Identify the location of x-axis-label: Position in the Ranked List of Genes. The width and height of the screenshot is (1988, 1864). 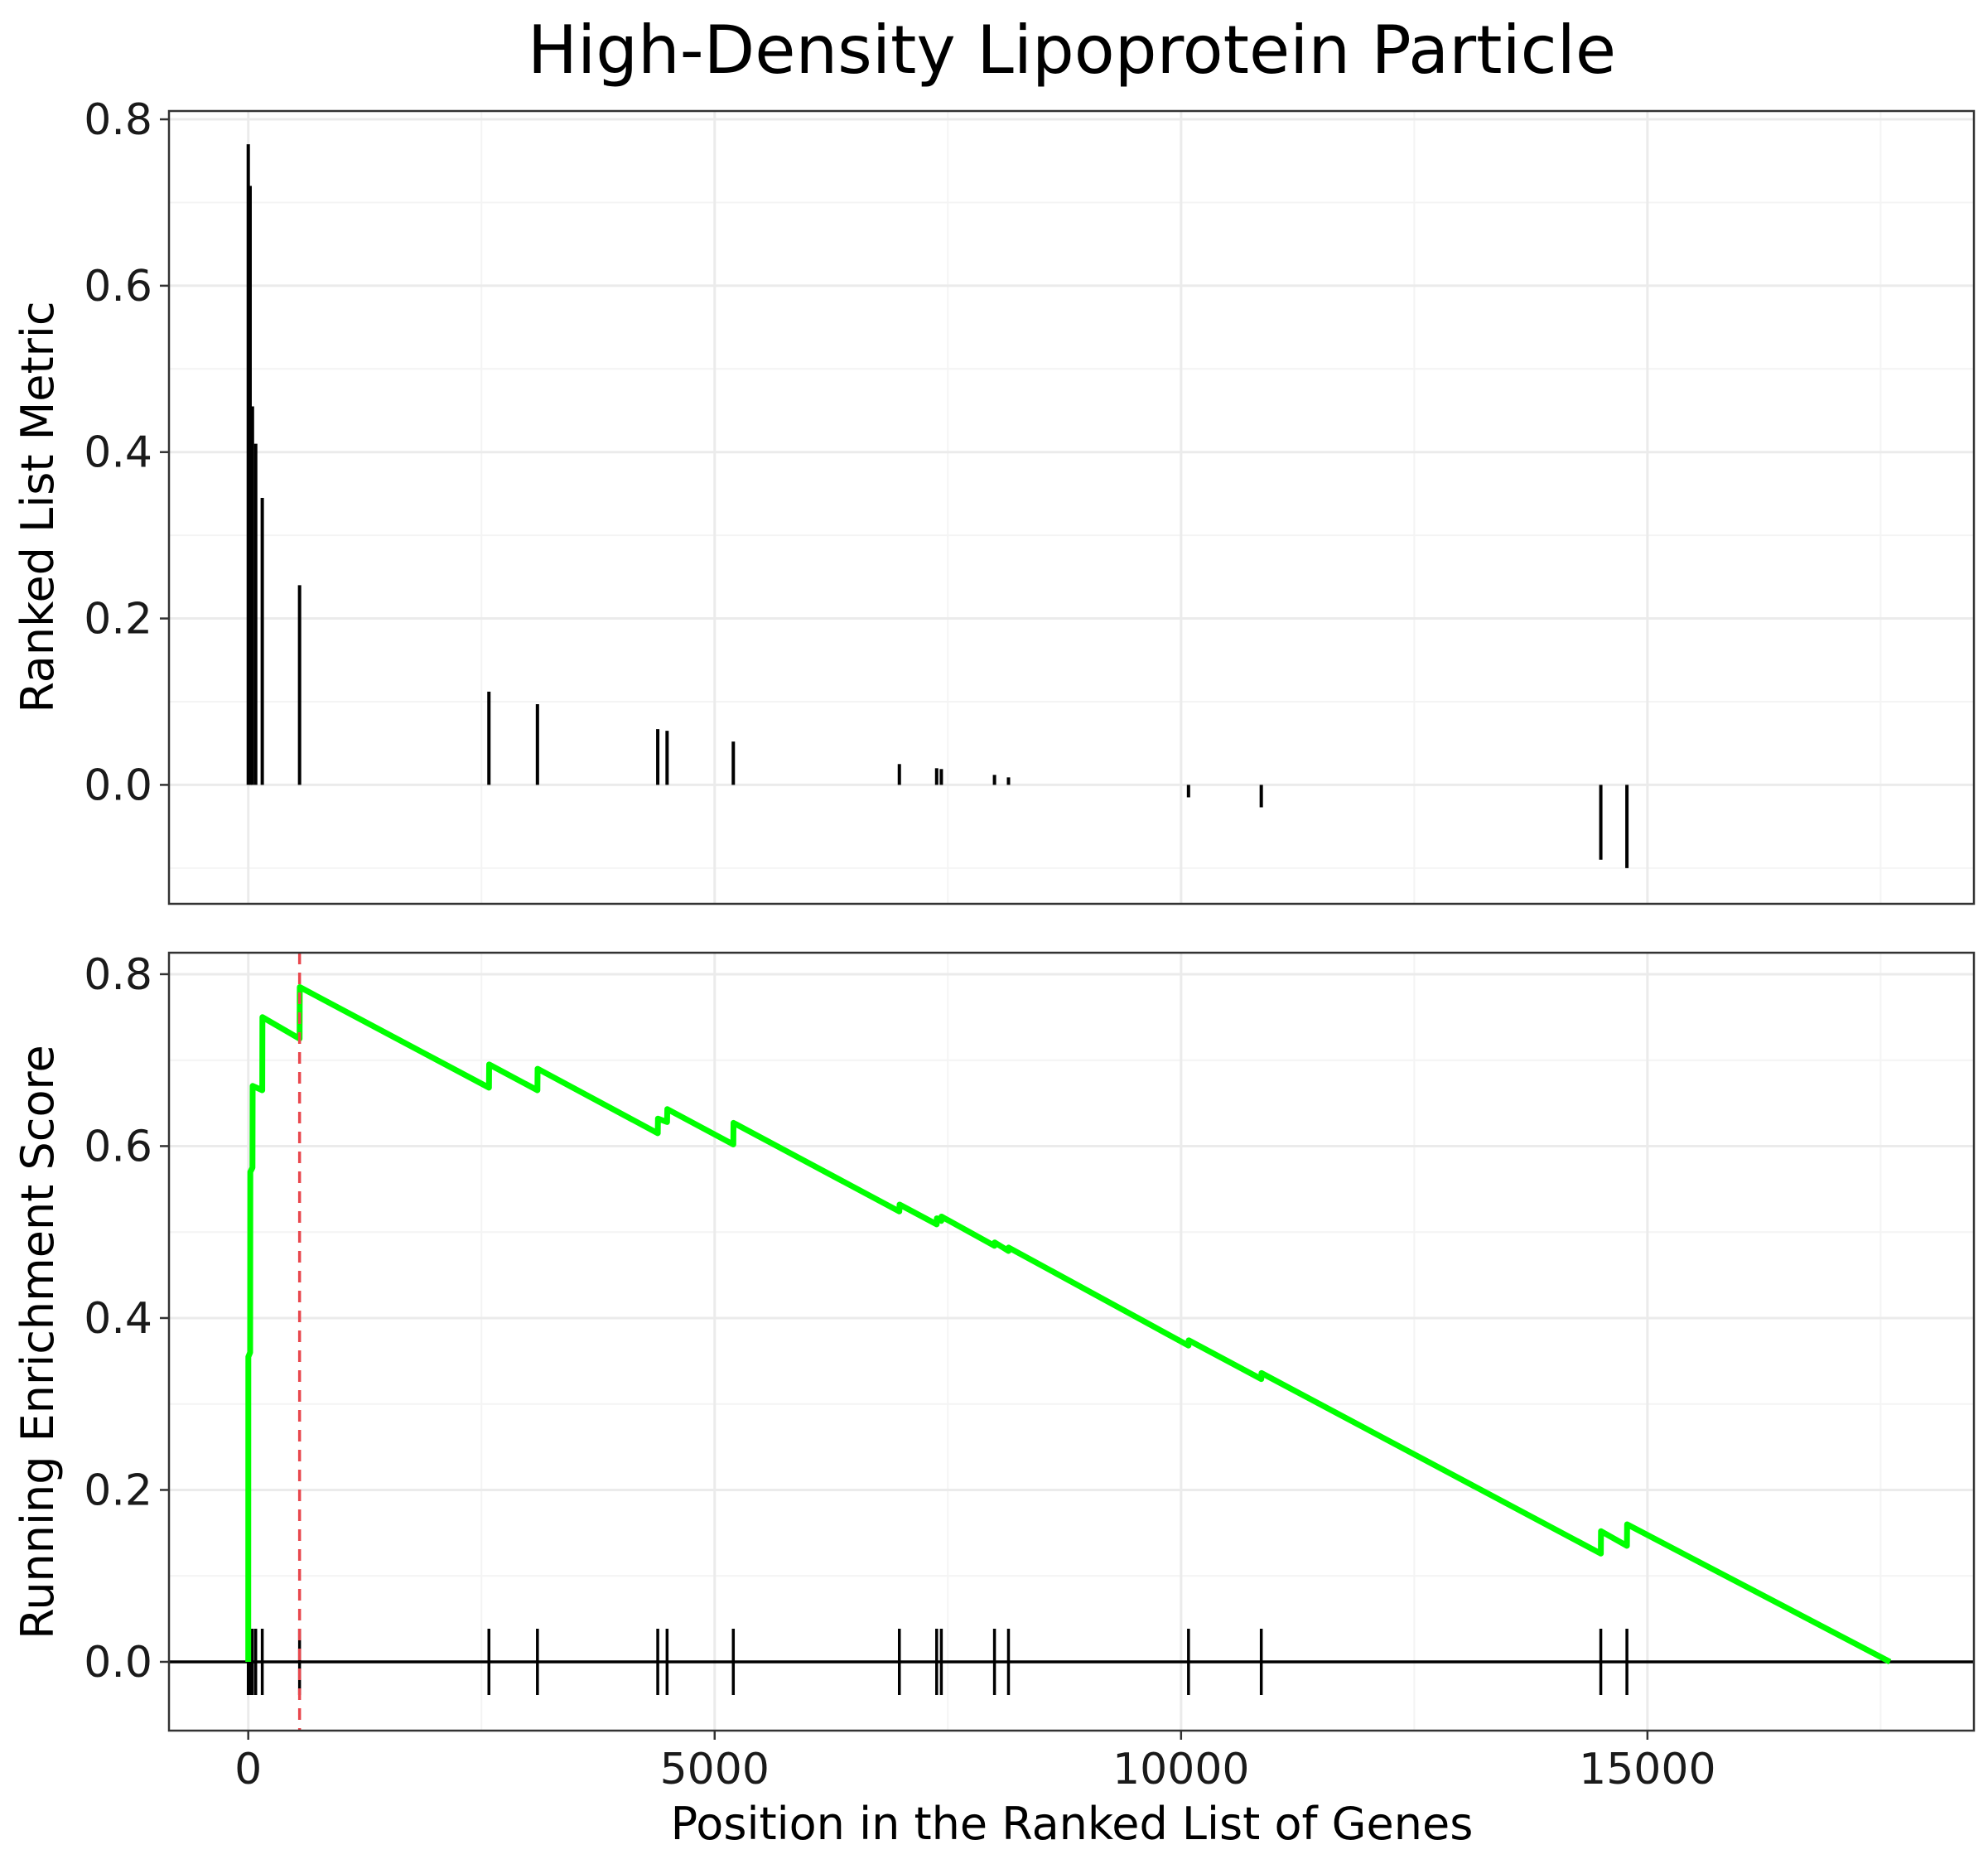
(1072, 1824).